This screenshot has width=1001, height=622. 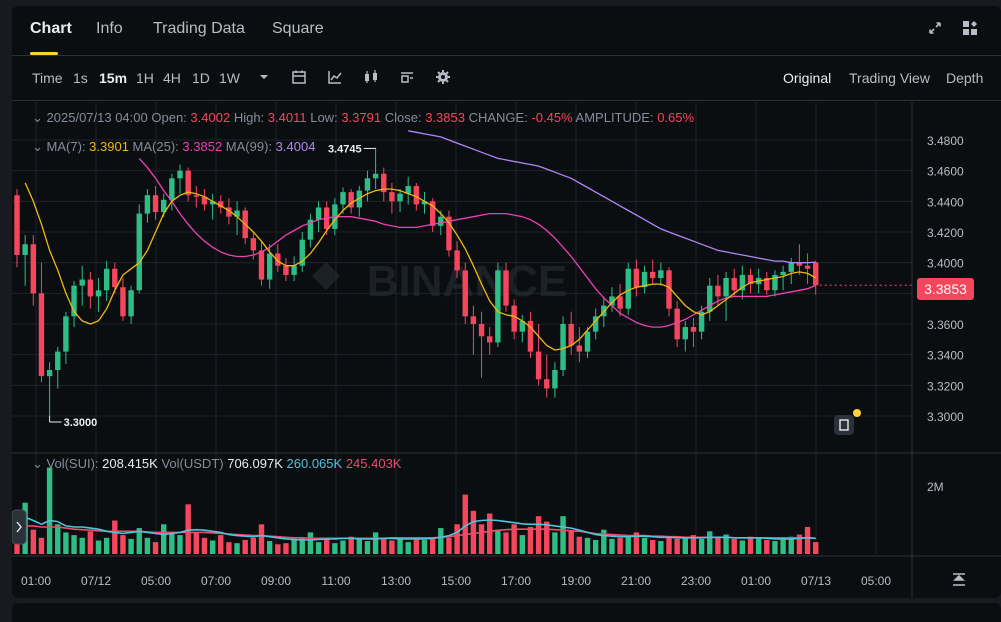 I want to click on gear-icon, so click(x=443, y=77).